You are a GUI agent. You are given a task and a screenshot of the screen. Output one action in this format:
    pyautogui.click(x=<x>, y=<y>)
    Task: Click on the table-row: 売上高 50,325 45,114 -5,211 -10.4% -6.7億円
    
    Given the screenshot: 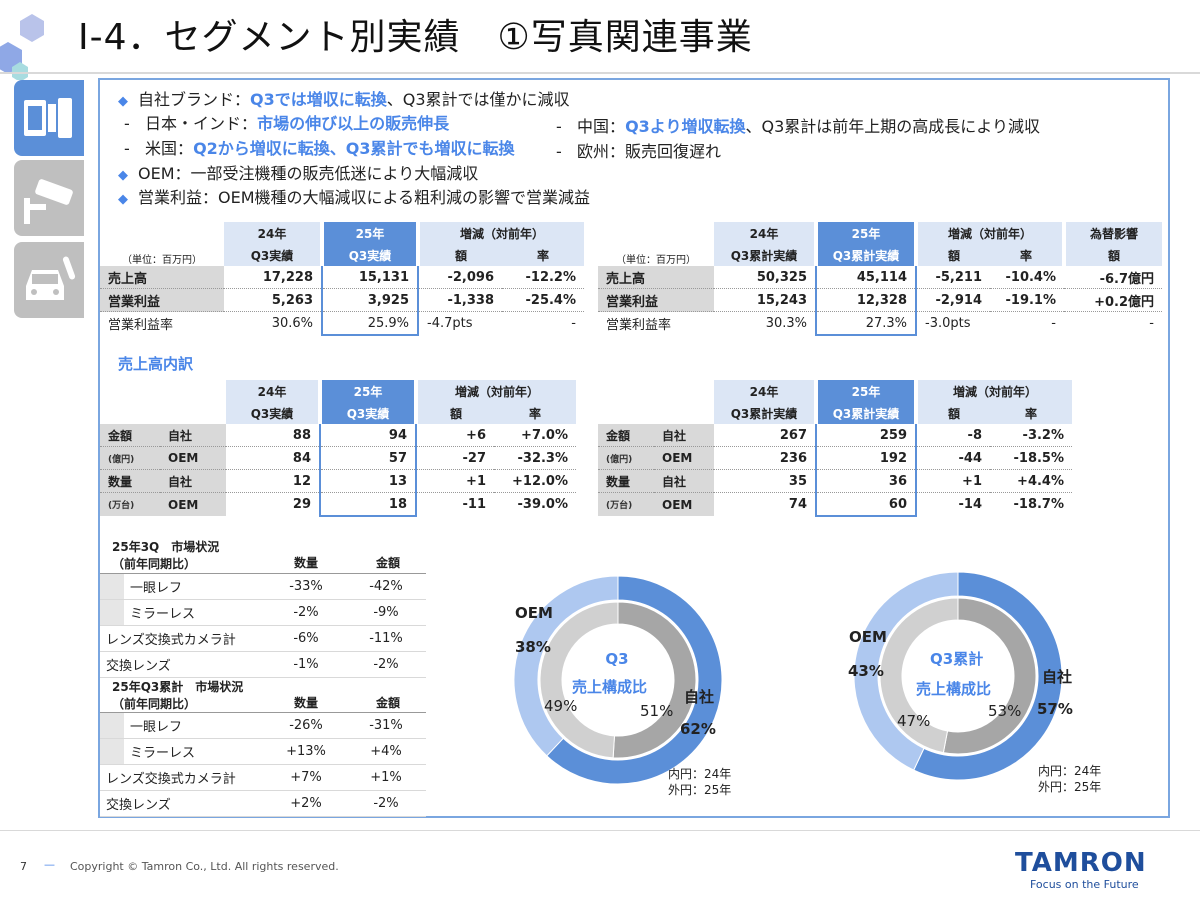 What is the action you would take?
    pyautogui.click(x=880, y=277)
    